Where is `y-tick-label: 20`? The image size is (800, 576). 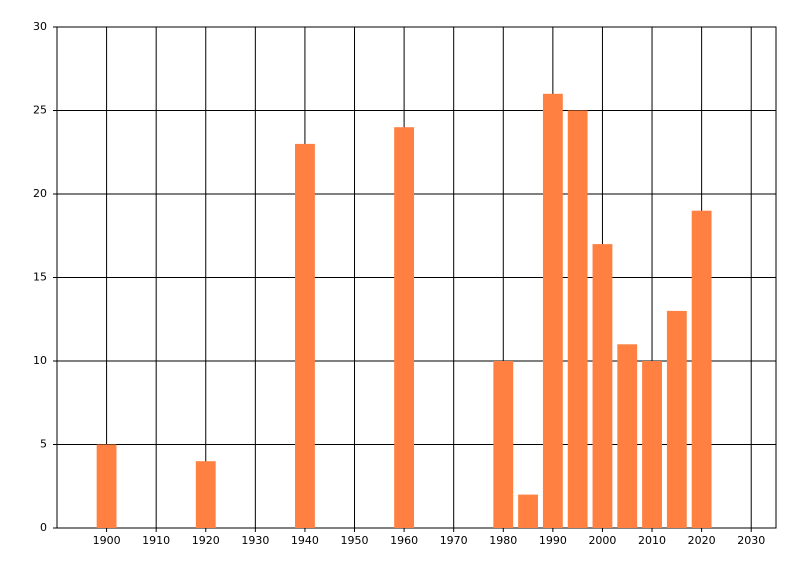 y-tick-label: 20 is located at coordinates (40, 193).